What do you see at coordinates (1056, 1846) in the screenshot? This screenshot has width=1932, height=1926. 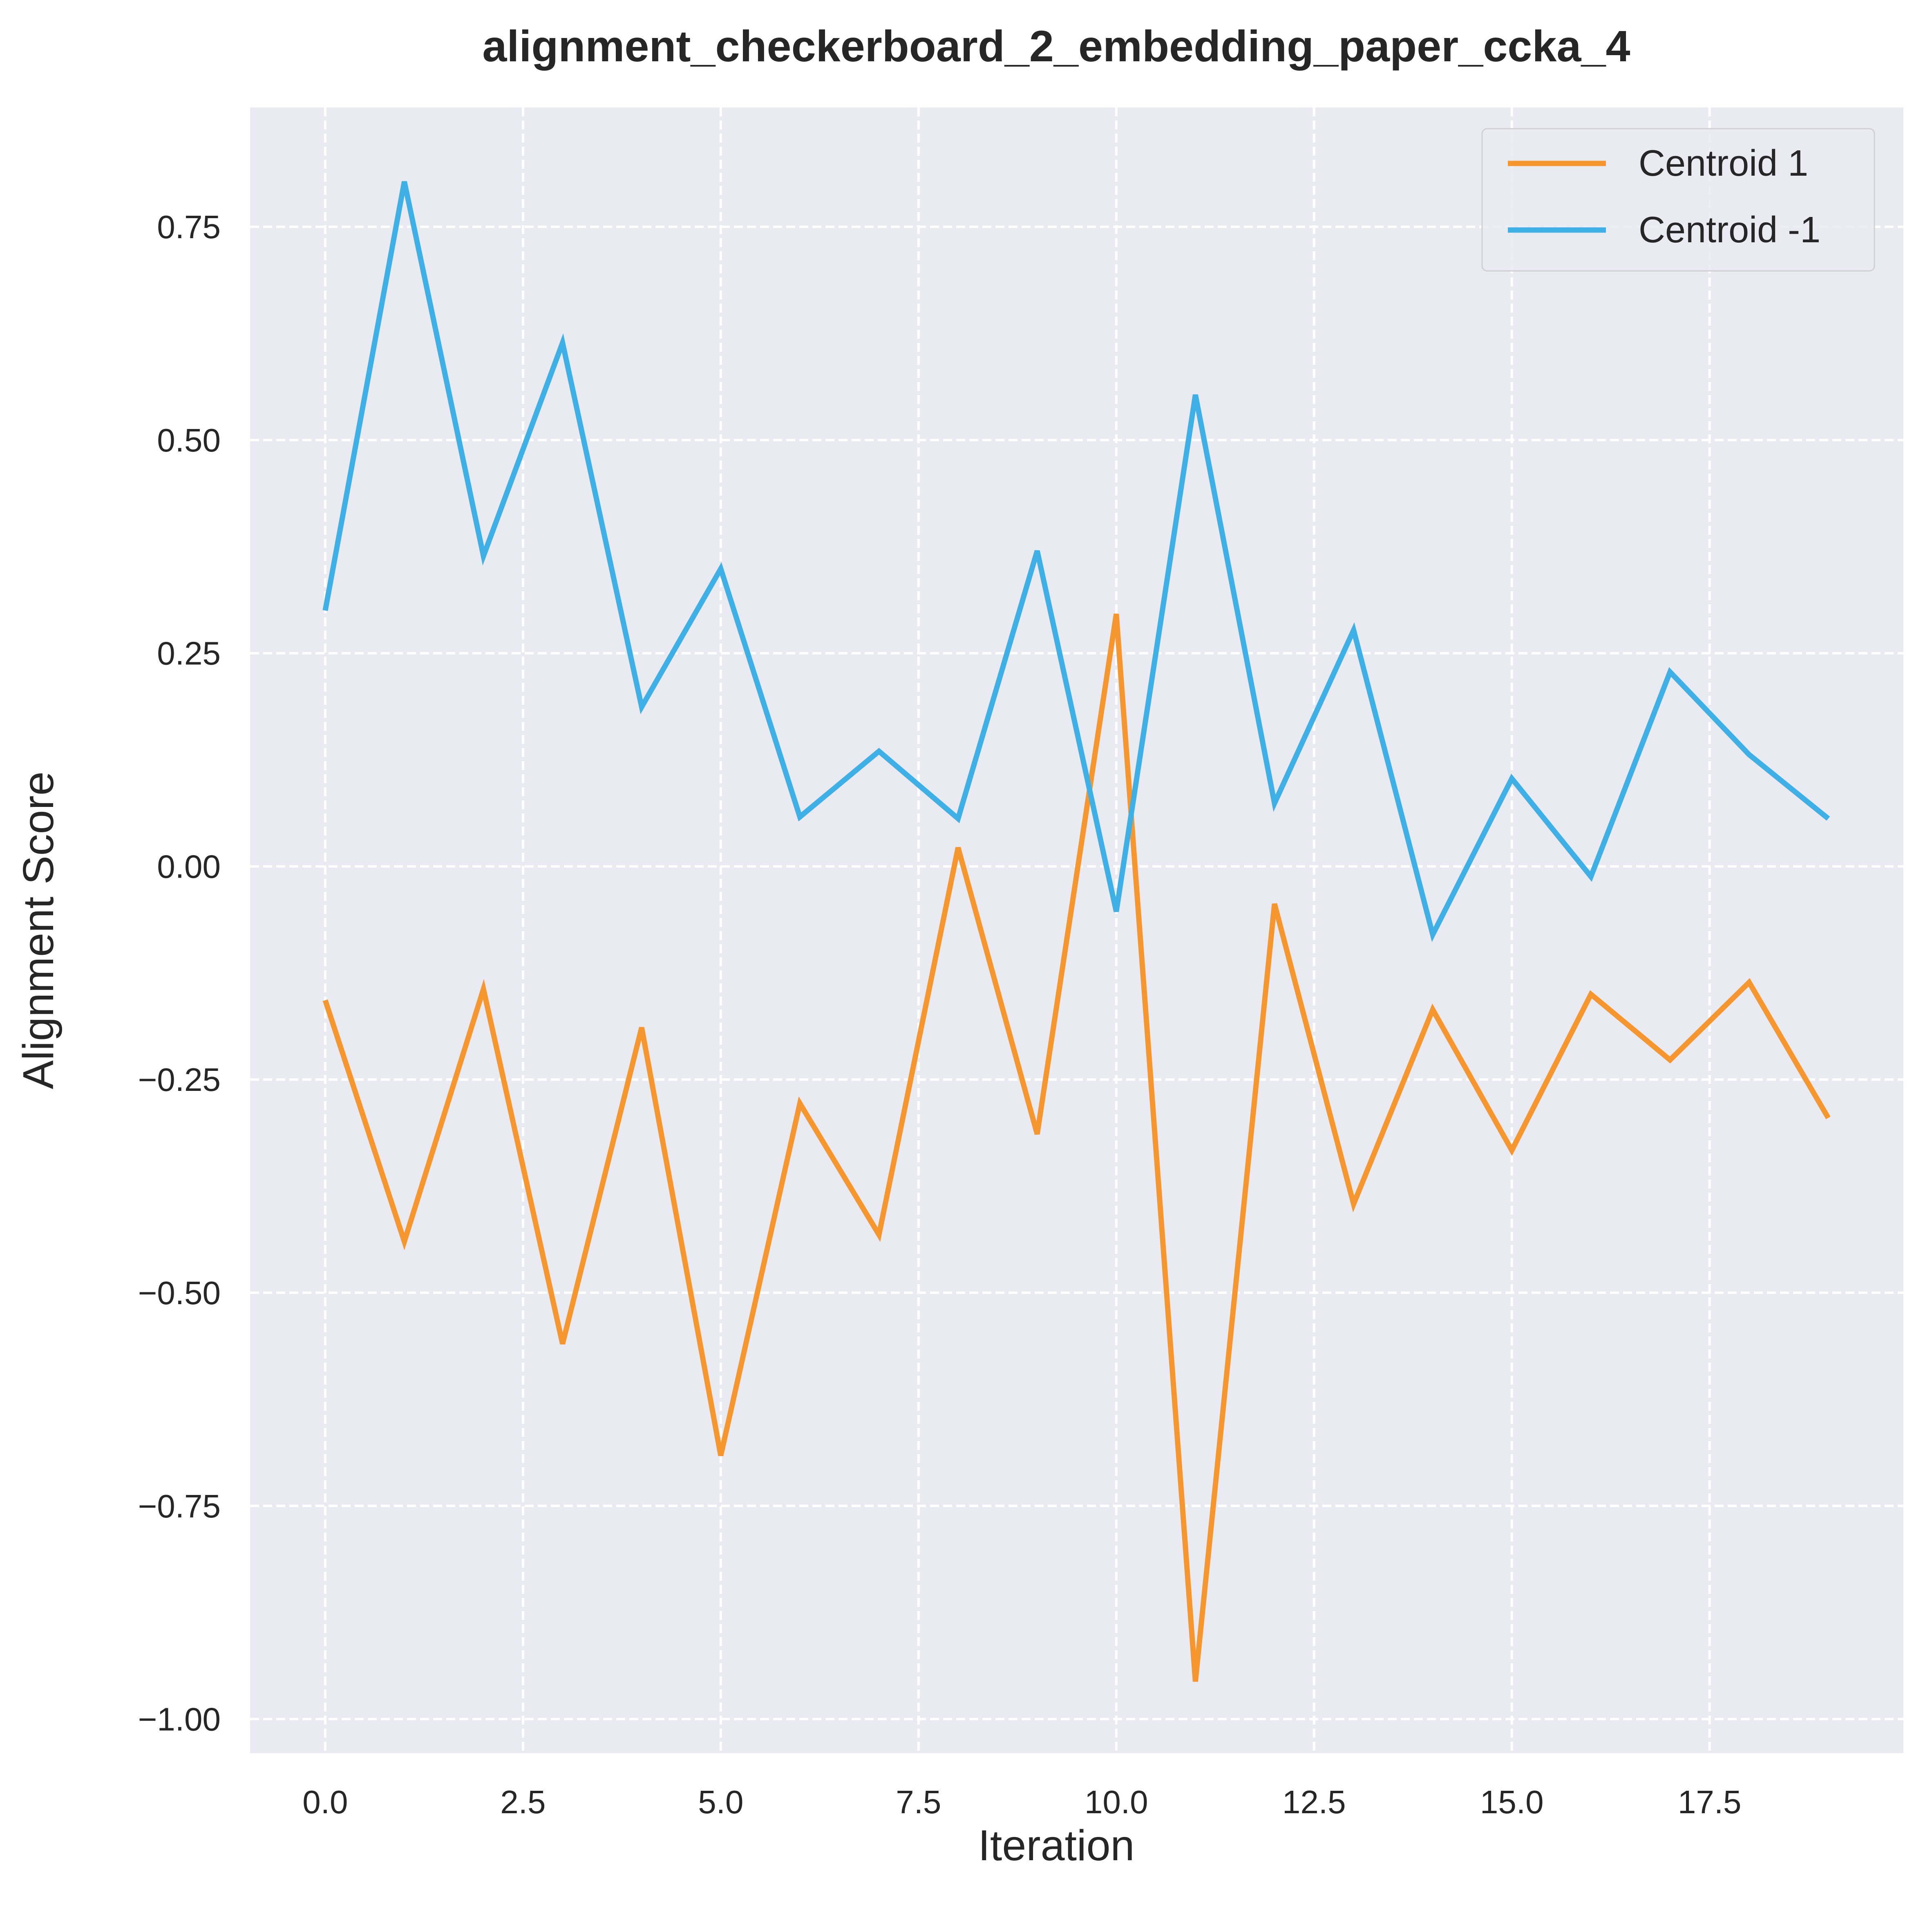 I see `x-axis-label: Iteration` at bounding box center [1056, 1846].